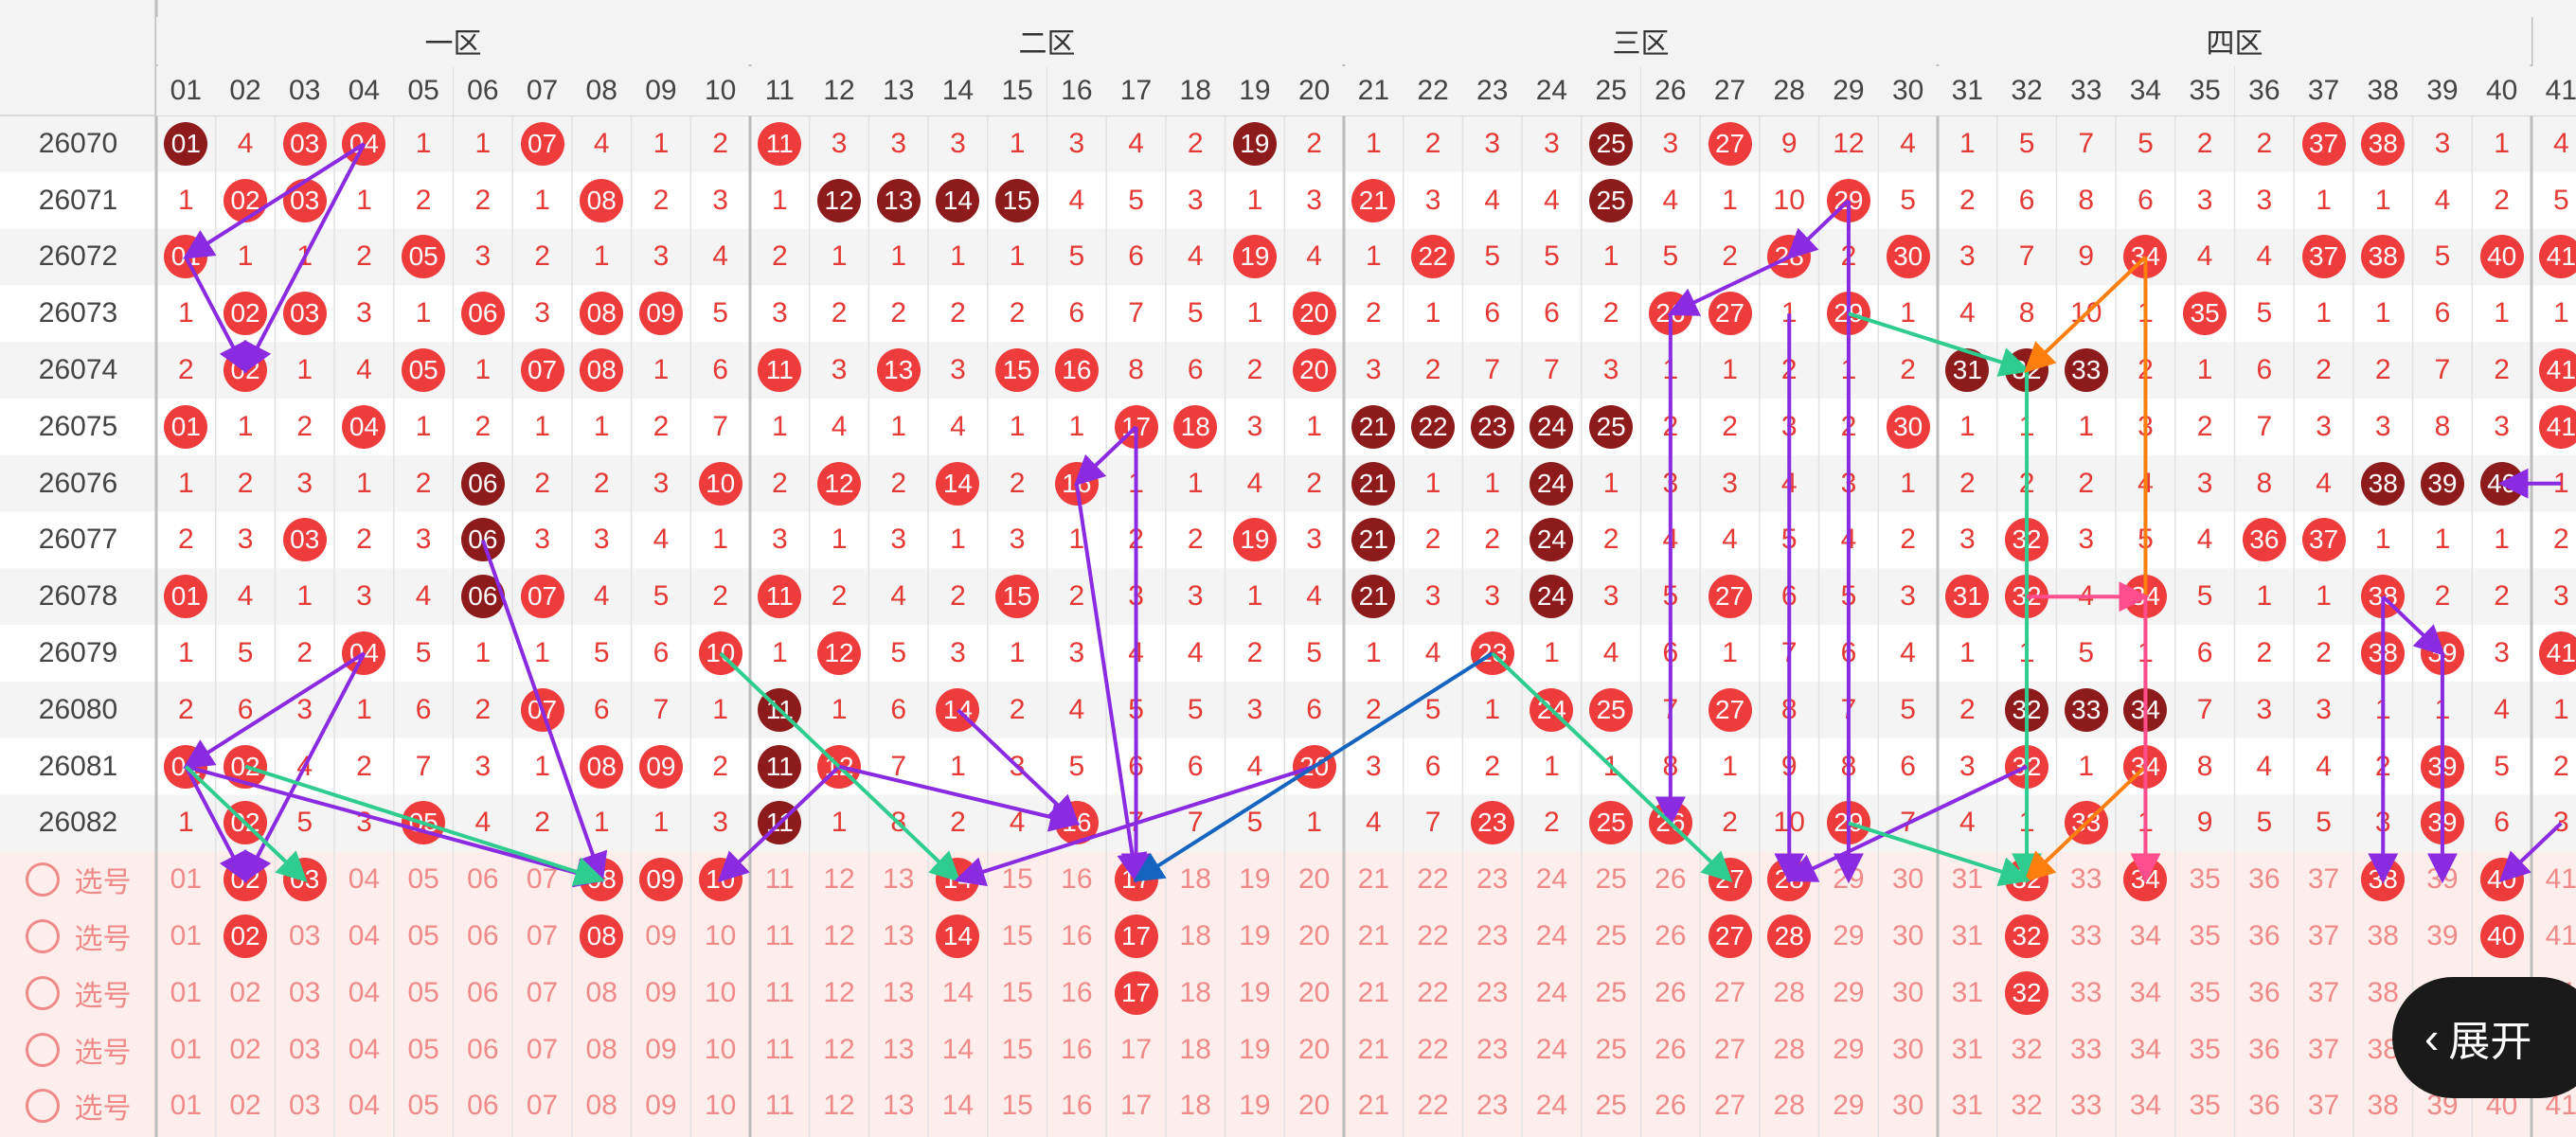 Image resolution: width=2576 pixels, height=1137 pixels. I want to click on pick-number: 14, so click(958, 992).